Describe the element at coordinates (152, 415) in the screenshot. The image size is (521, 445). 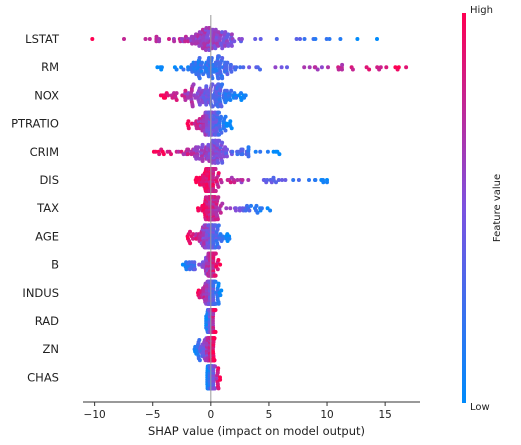
I see `x-tick-label: −5` at that location.